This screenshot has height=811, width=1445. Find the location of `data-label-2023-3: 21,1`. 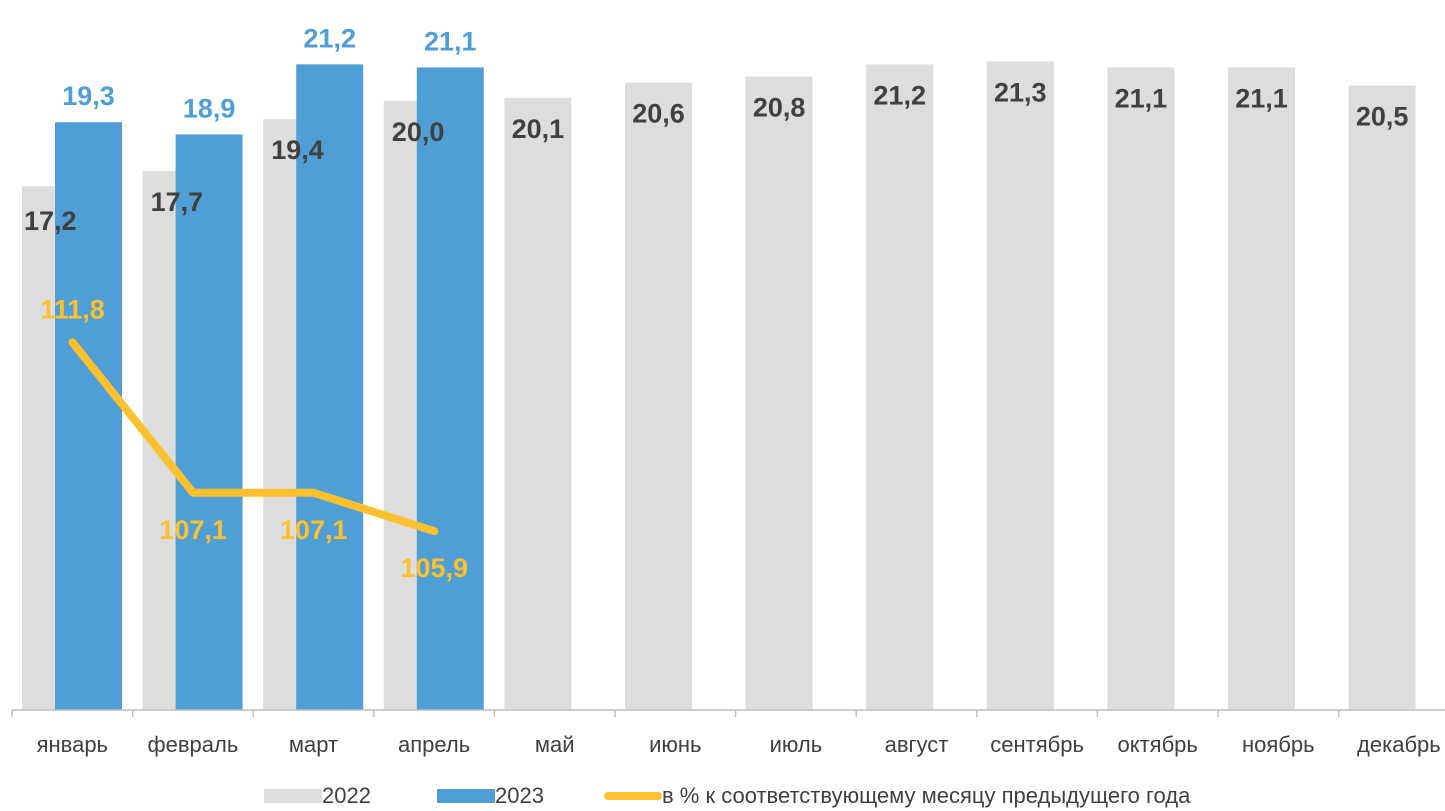

data-label-2023-3: 21,1 is located at coordinates (450, 41).